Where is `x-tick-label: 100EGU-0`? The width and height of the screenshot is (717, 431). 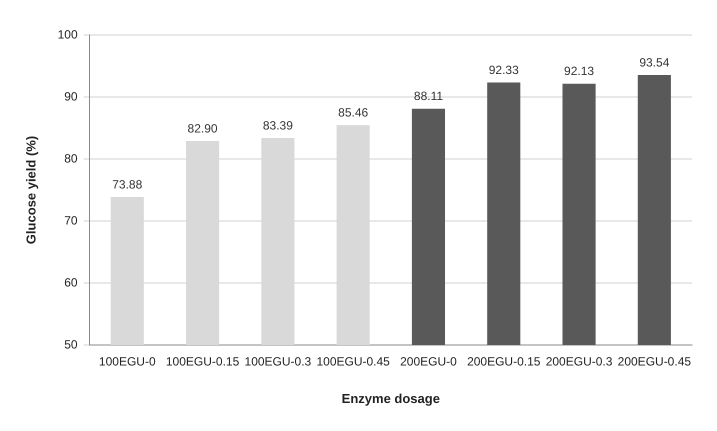
x-tick-label: 100EGU-0 is located at coordinates (127, 361).